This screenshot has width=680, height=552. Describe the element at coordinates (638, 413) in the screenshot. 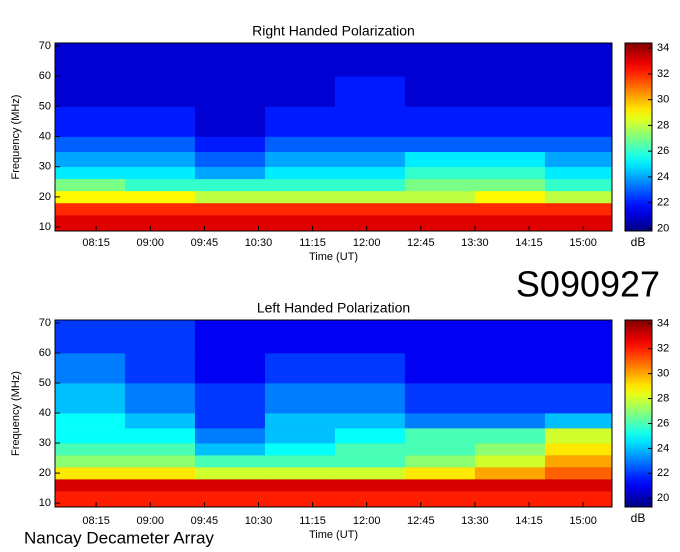

I see `colorbar` at that location.